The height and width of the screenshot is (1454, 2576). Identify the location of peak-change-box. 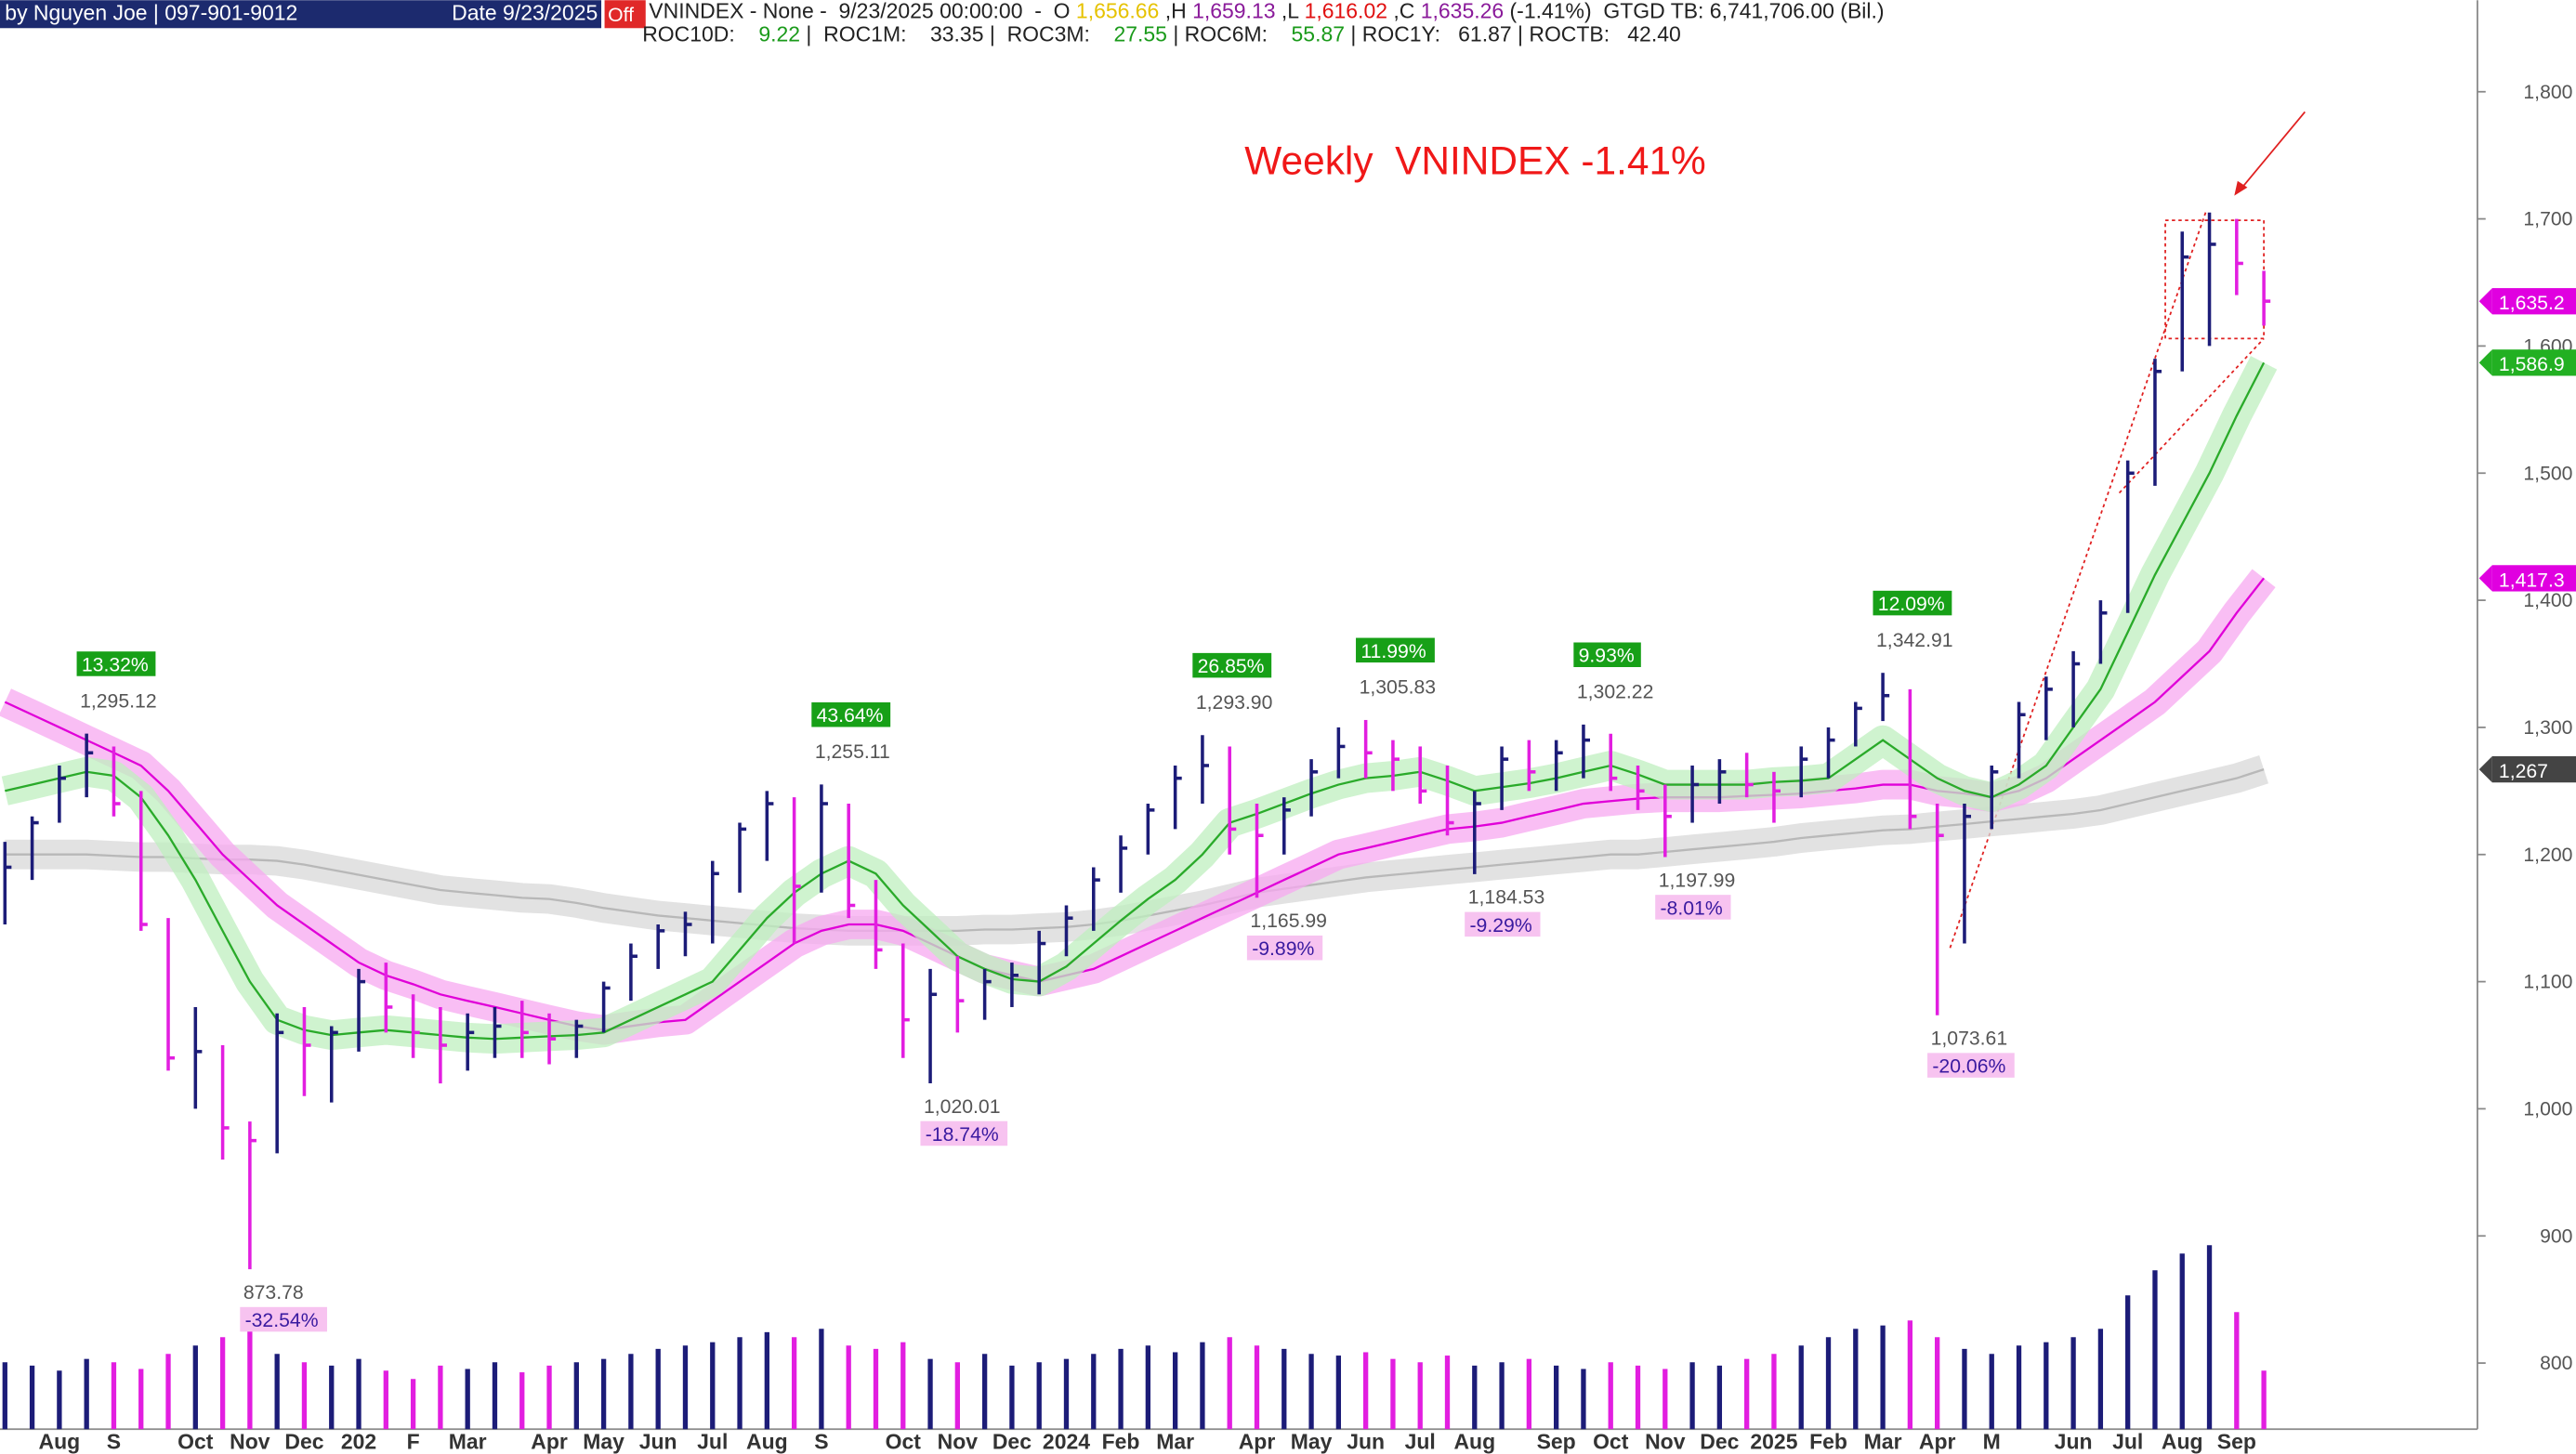
(116, 663).